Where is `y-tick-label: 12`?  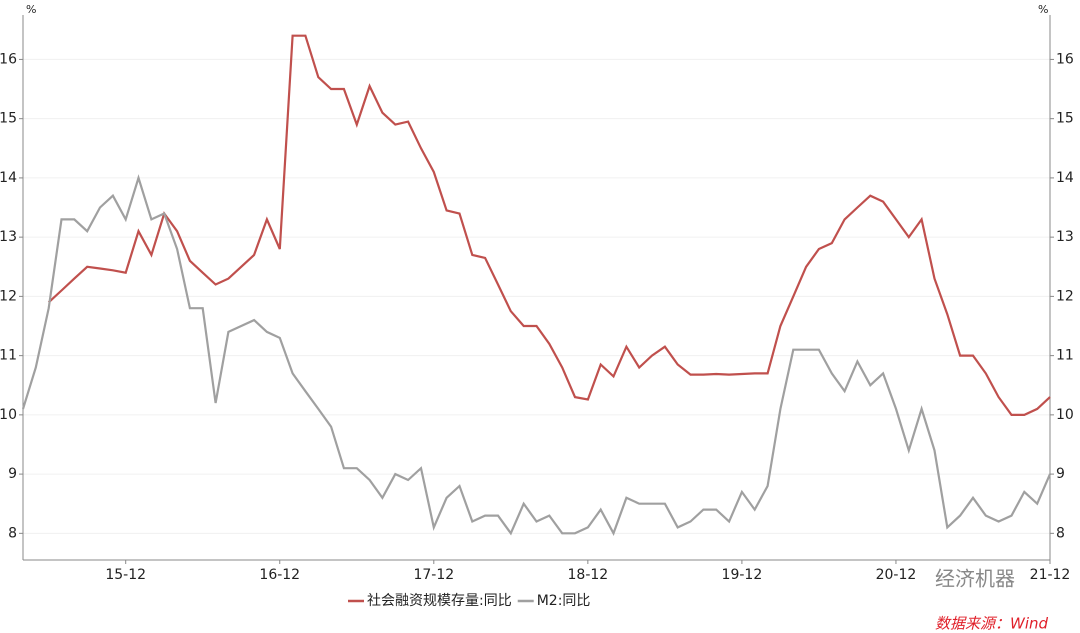 y-tick-label: 12 is located at coordinates (8, 296).